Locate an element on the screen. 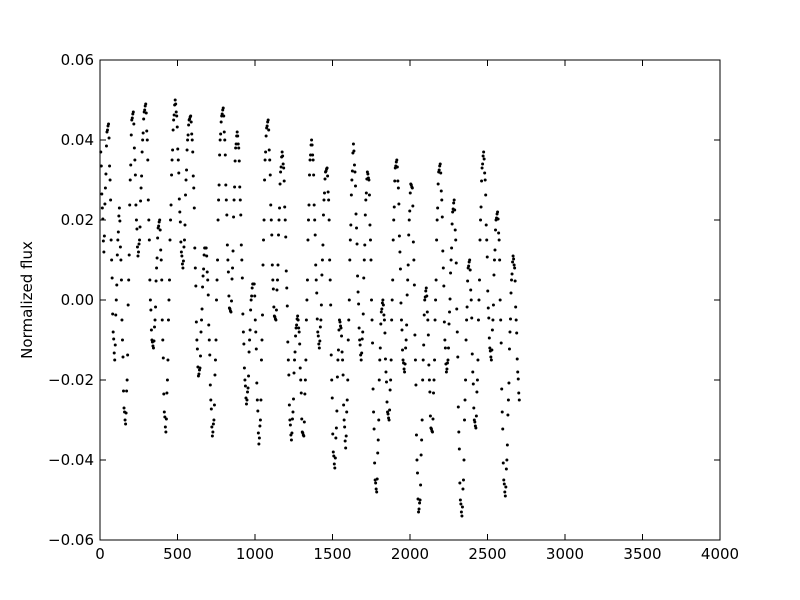 The height and width of the screenshot is (600, 800). y-tick-label: 0.02 is located at coordinates (77, 220).